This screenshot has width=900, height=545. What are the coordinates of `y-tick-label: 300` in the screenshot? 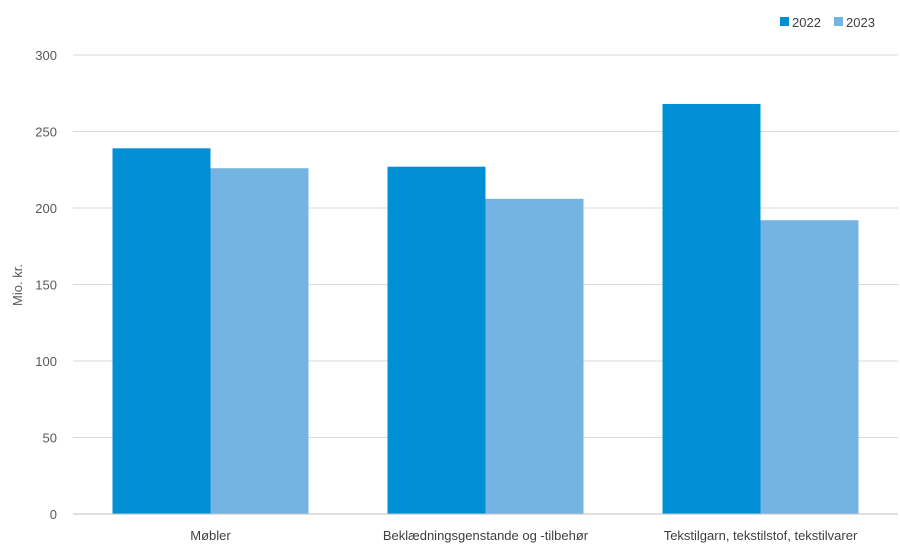 It's located at (46, 55).